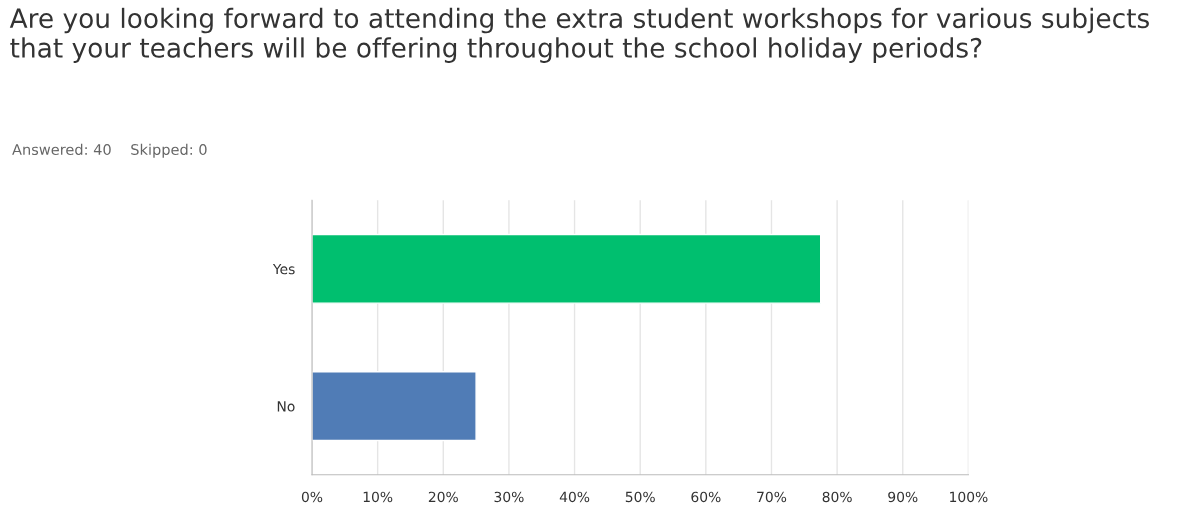  Describe the element at coordinates (286, 406) in the screenshot. I see `y-tick-label: No` at that location.